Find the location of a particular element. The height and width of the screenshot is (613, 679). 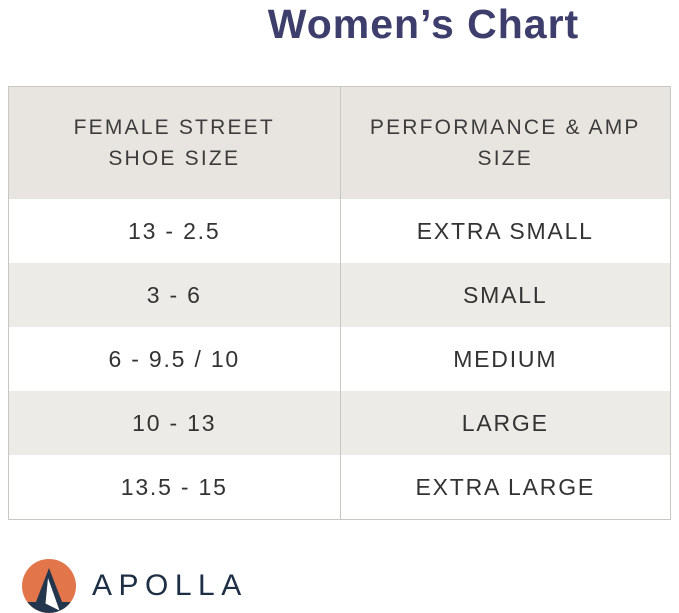

apolla-logo-icon is located at coordinates (49, 586).